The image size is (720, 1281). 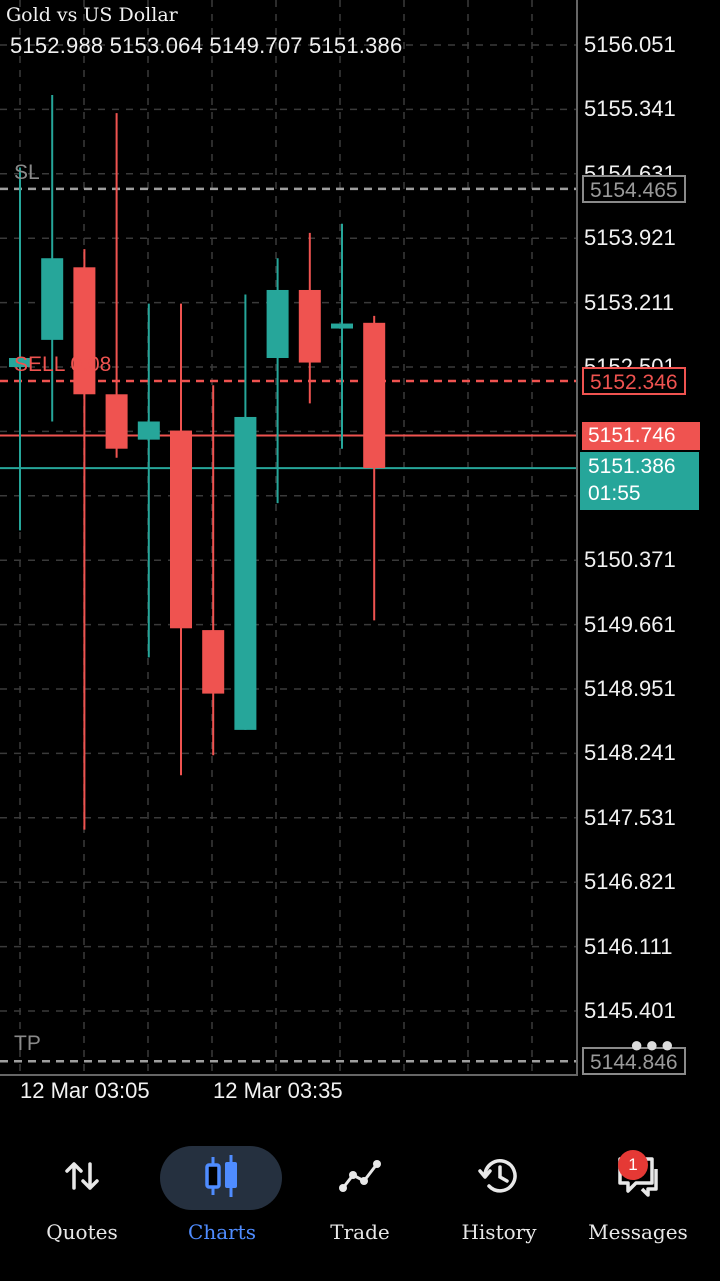 I want to click on nav-quotes-label: Quotes, so click(x=82, y=1232).